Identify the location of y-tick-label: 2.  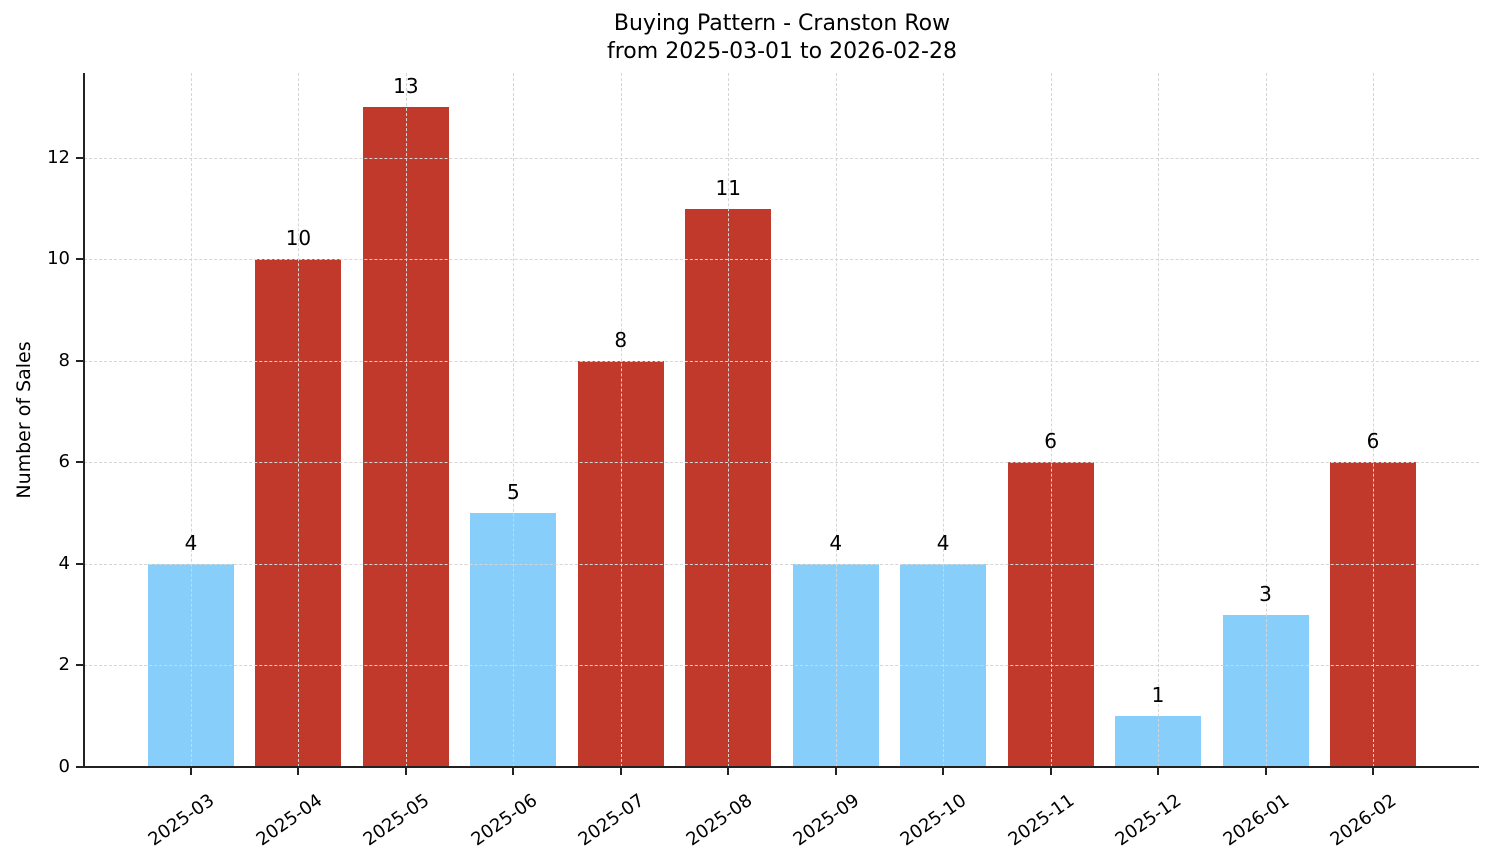
(64, 665).